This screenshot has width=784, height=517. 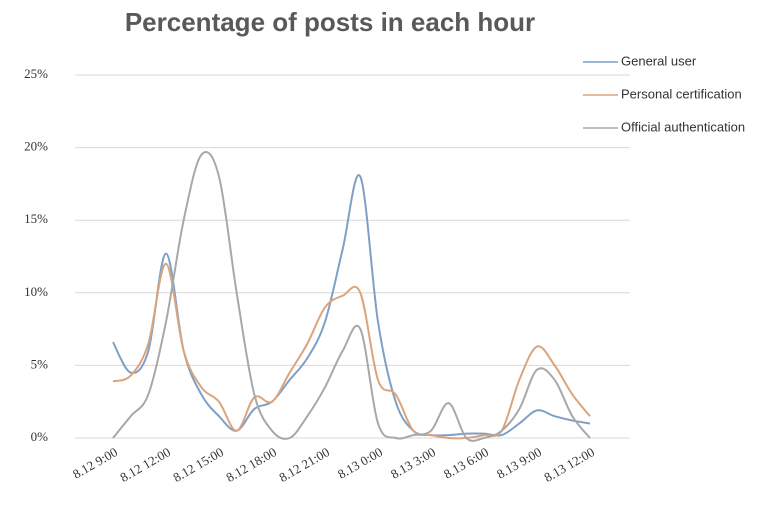 What do you see at coordinates (569, 464) in the screenshot?
I see `x-tick-label: 8.13 12:00` at bounding box center [569, 464].